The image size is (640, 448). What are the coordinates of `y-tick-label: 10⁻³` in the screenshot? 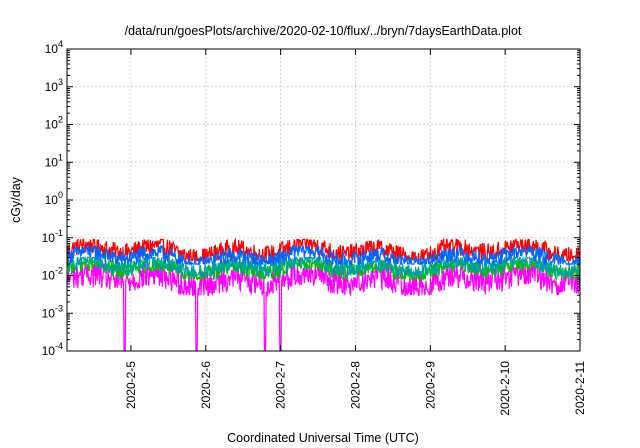 It's located at (52, 311).